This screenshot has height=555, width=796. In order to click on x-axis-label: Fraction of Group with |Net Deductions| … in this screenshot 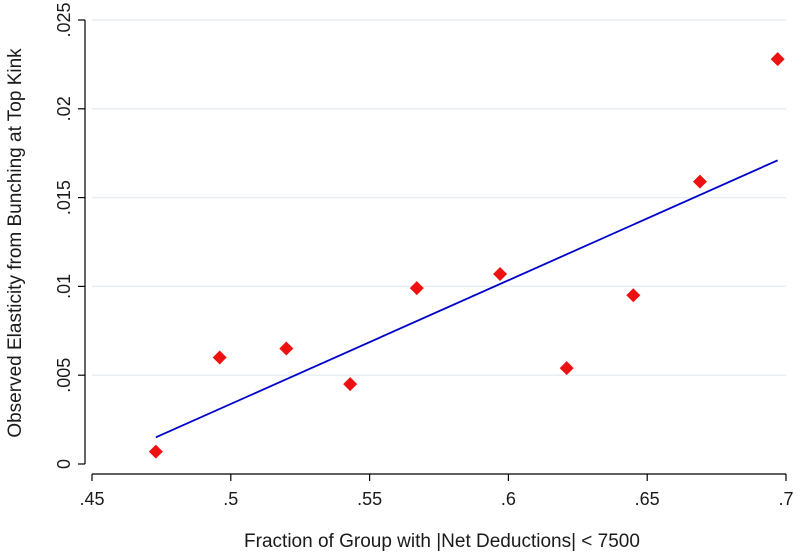, I will do `click(442, 541)`.